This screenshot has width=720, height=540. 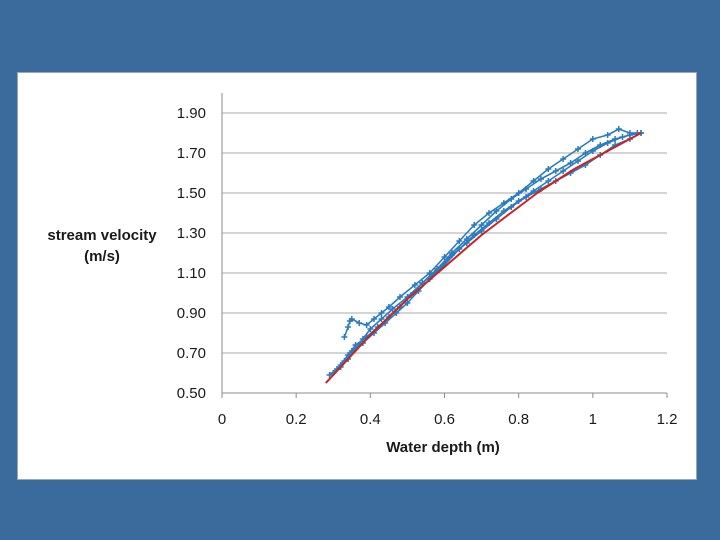 What do you see at coordinates (102, 235) in the screenshot?
I see `y-axis-title-line-1: stream velocity` at bounding box center [102, 235].